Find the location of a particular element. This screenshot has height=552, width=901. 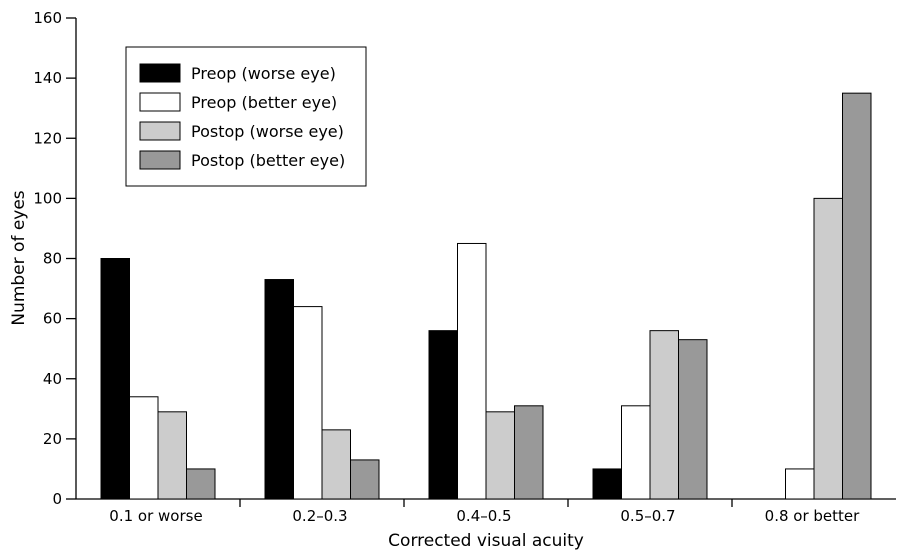

y-tick-label-2: 40 is located at coordinates (52, 379).